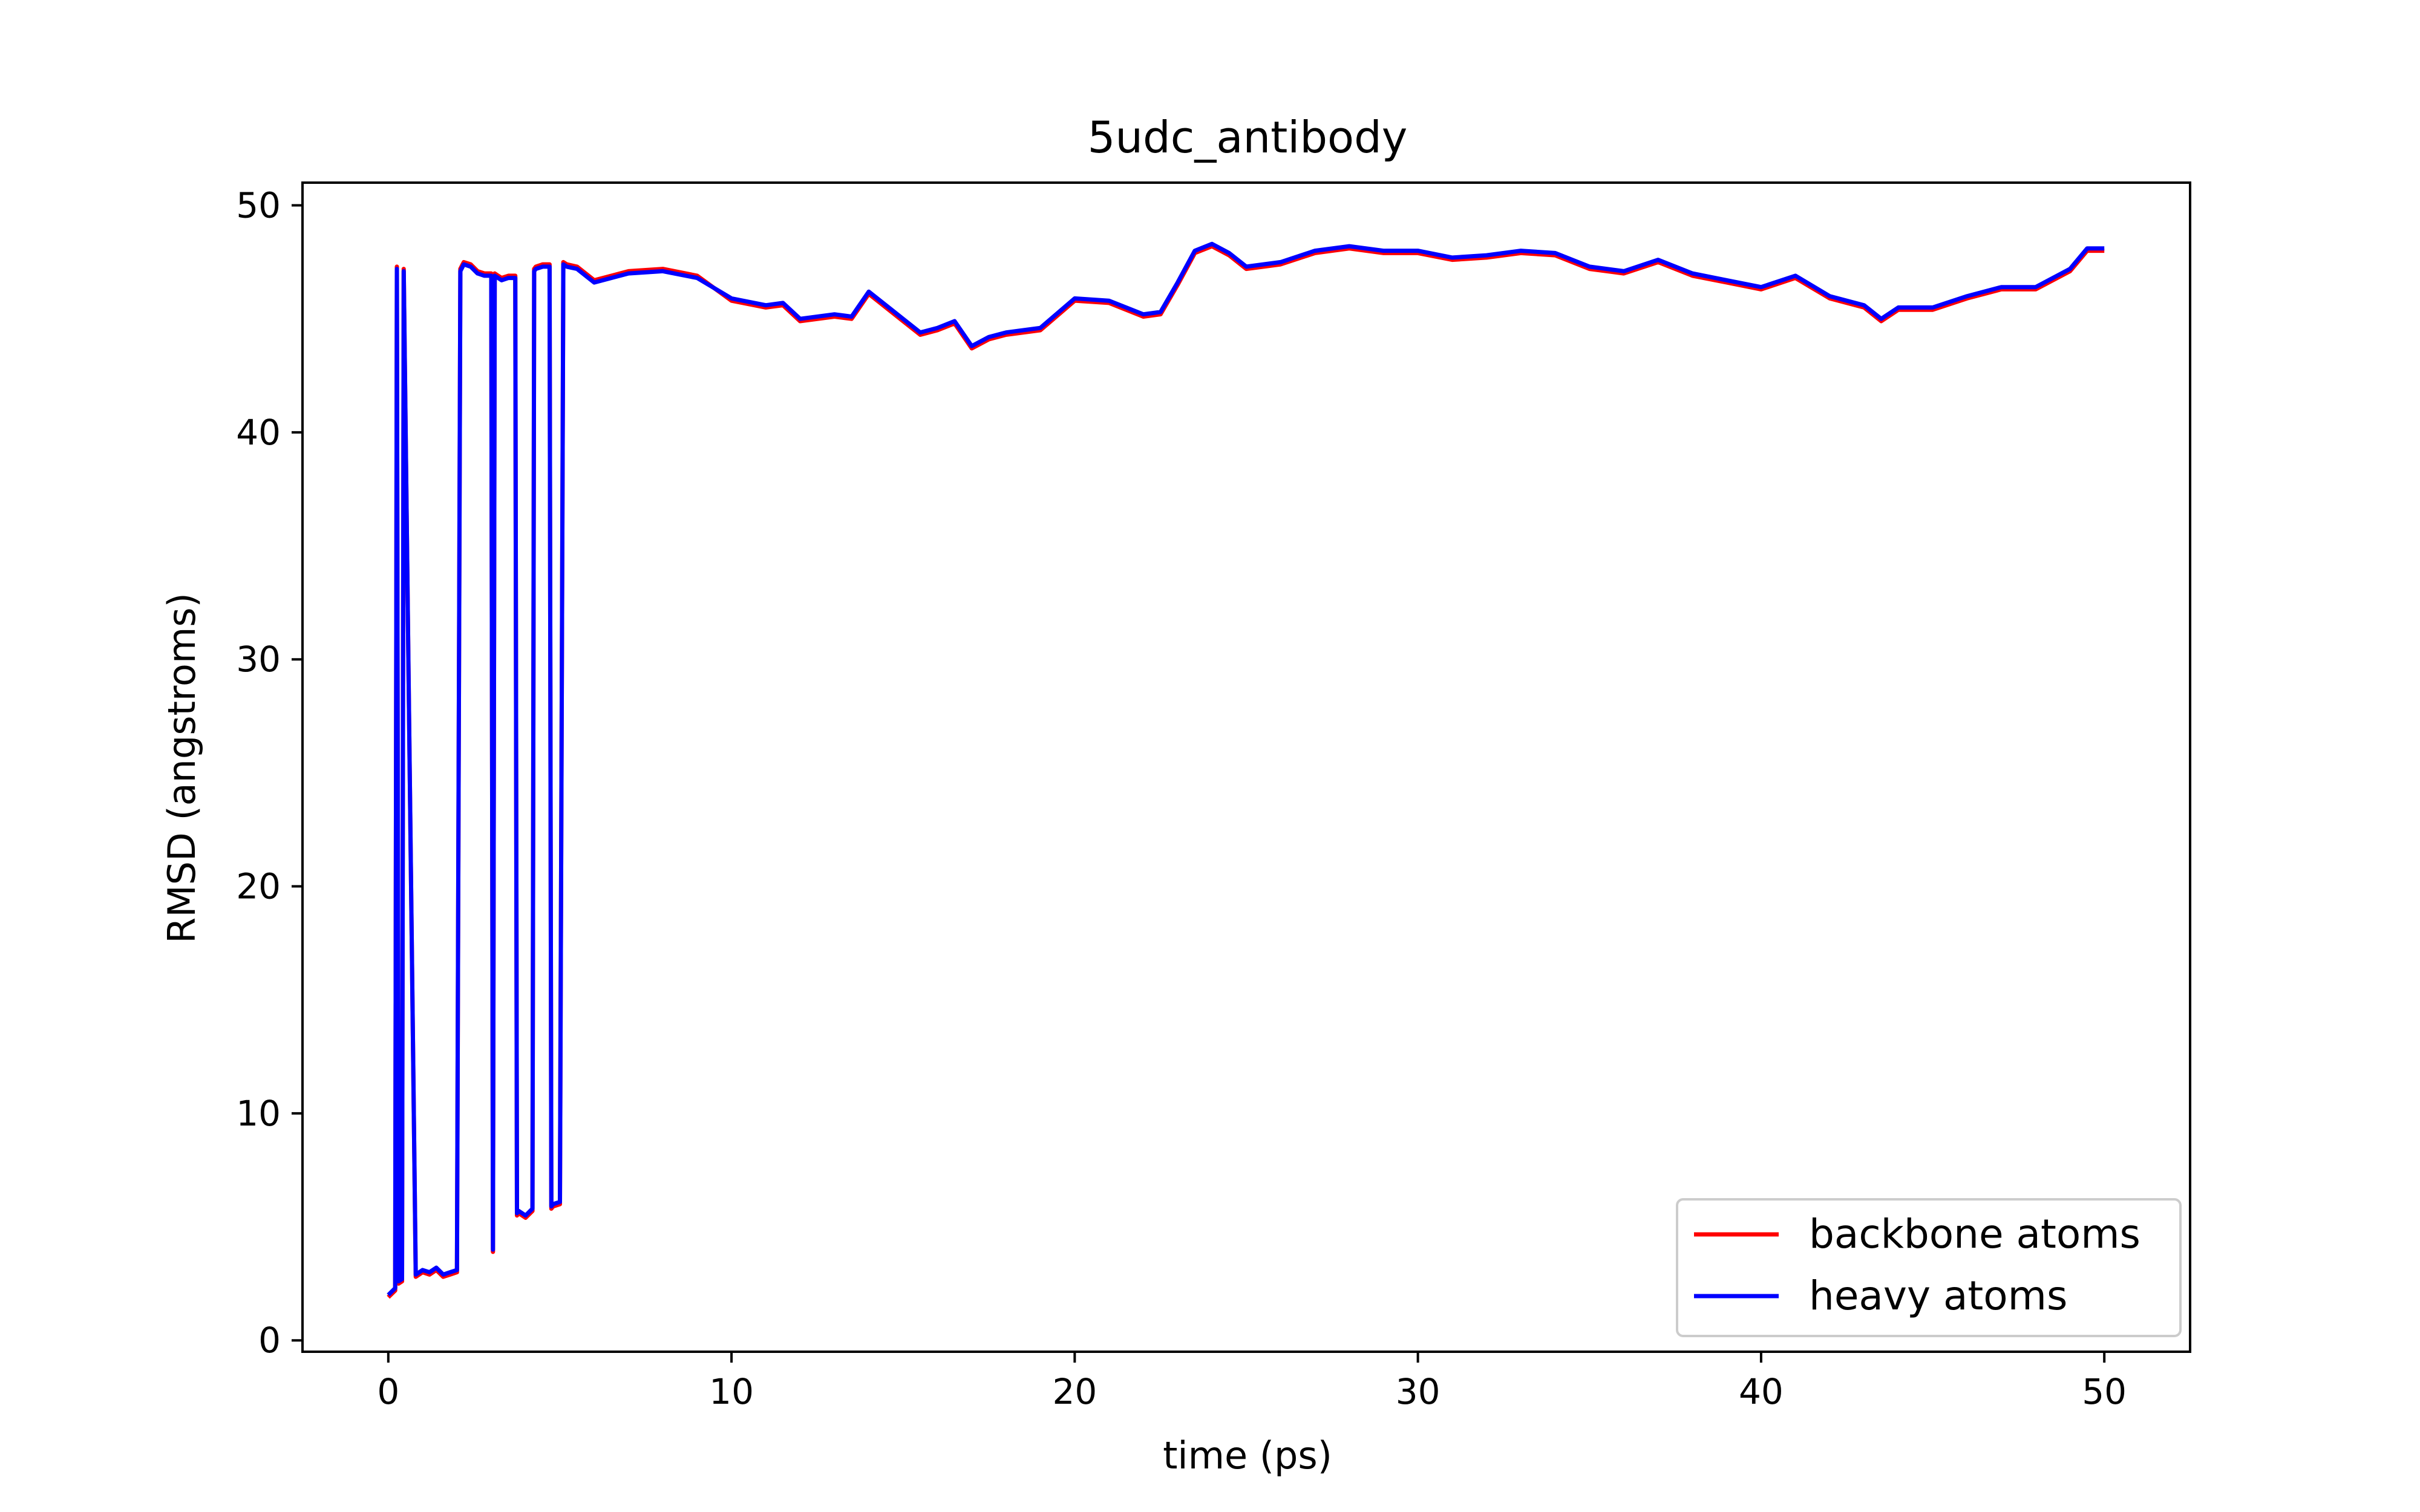 Image resolution: width=2420 pixels, height=1512 pixels. I want to click on y-tick-label: 20, so click(258, 887).